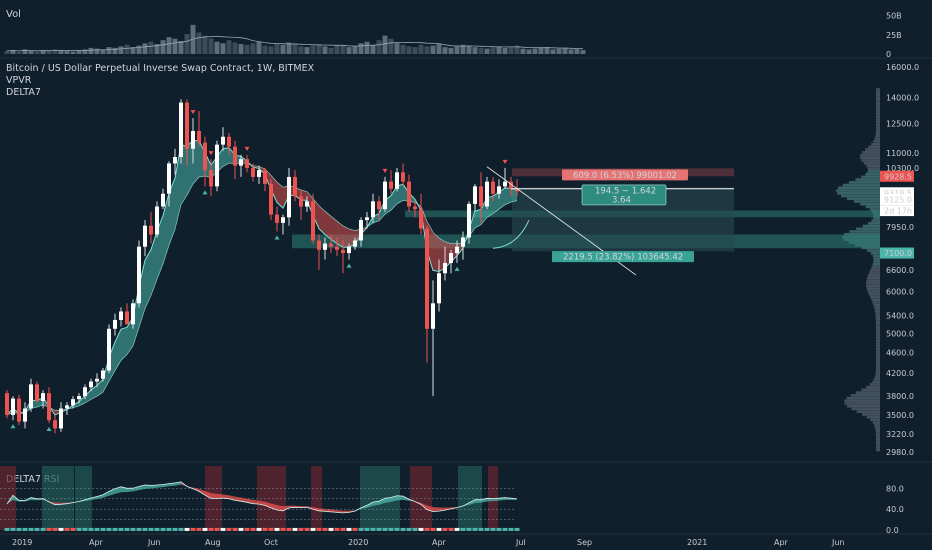 The image size is (932, 550). Describe the element at coordinates (888, 54) in the screenshot. I see `volume-axis-label: 0` at that location.